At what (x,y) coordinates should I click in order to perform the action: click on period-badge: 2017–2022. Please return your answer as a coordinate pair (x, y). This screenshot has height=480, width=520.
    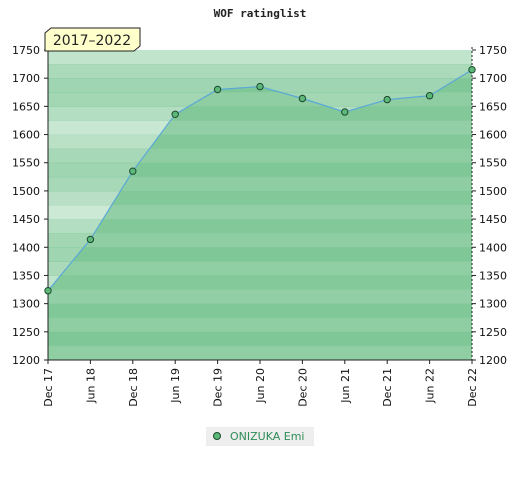
    Looking at the image, I should click on (92, 39).